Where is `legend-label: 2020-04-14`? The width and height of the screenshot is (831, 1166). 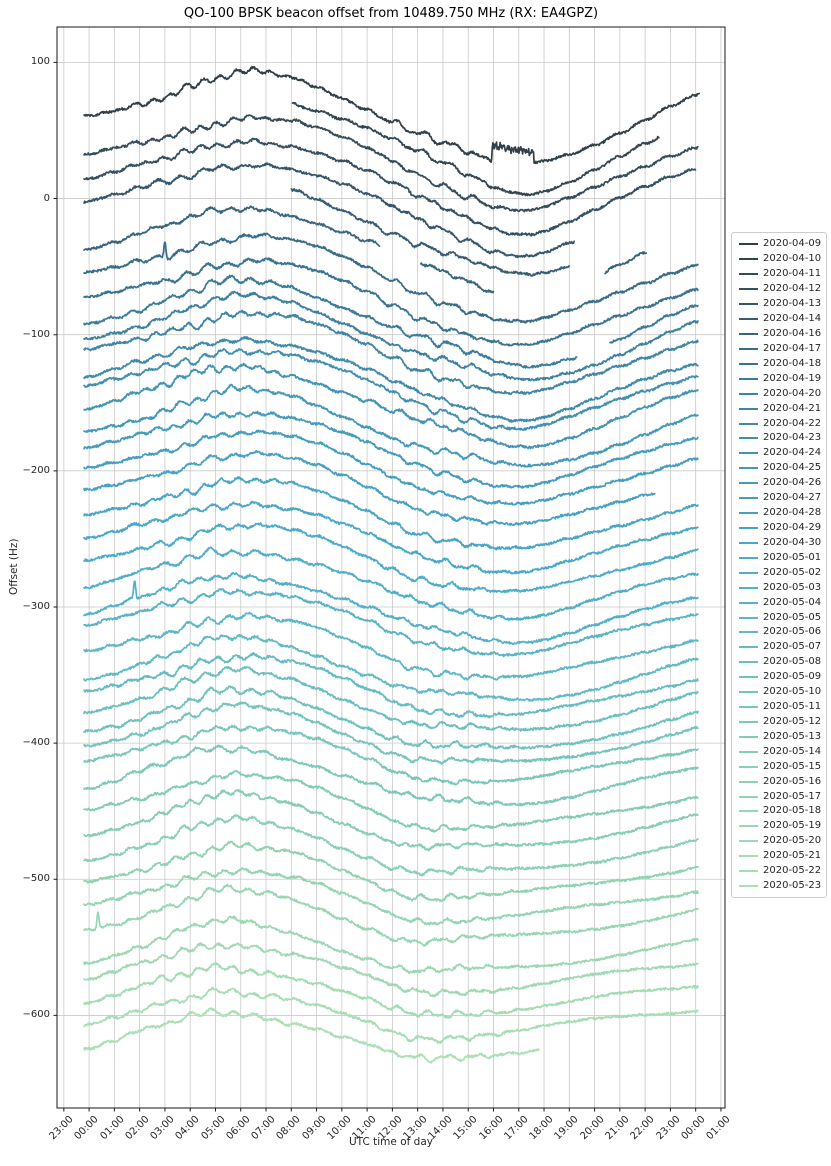
legend-label: 2020-04-14 is located at coordinates (792, 319).